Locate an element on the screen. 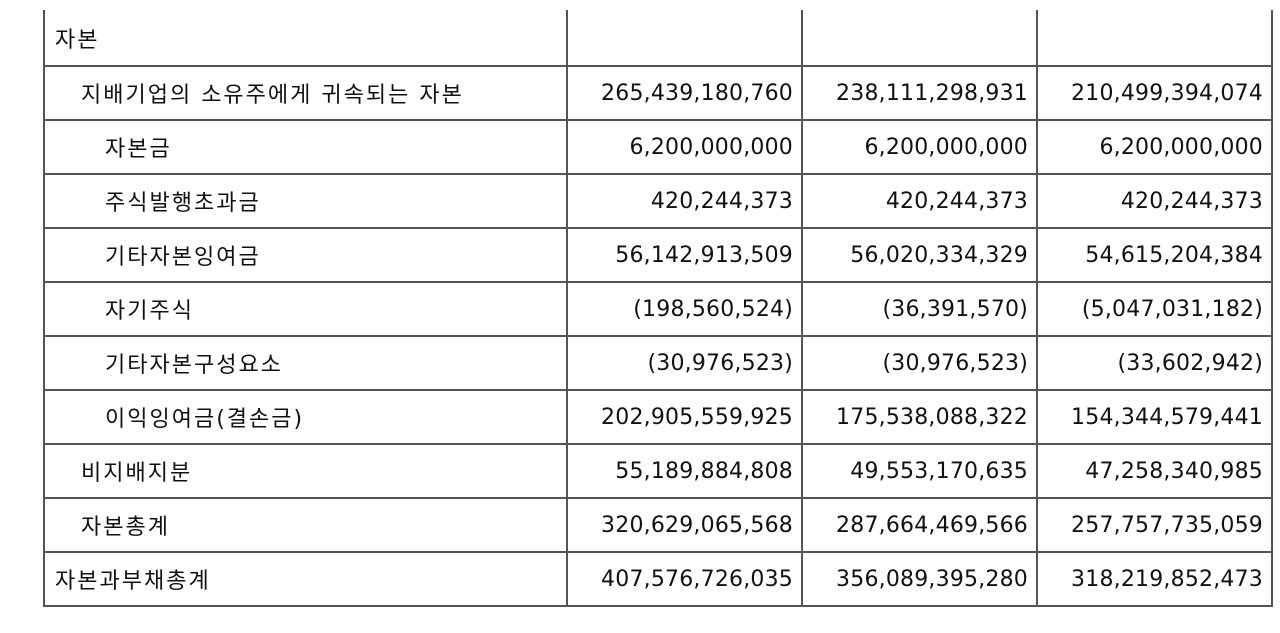 This screenshot has width=1280, height=633. value-cell: 54,615,204,384 is located at coordinates (1154, 255).